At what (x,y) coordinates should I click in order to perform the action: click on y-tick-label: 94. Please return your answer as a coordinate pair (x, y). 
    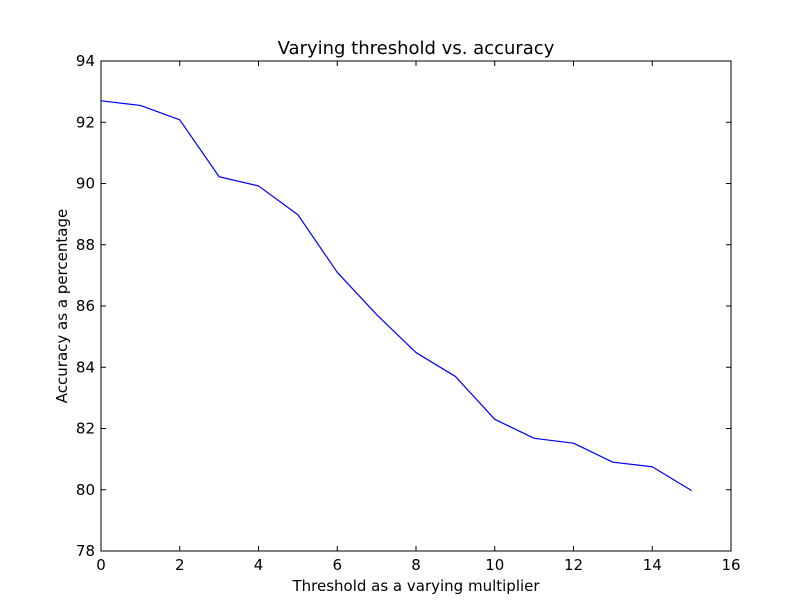
    Looking at the image, I should click on (85, 61).